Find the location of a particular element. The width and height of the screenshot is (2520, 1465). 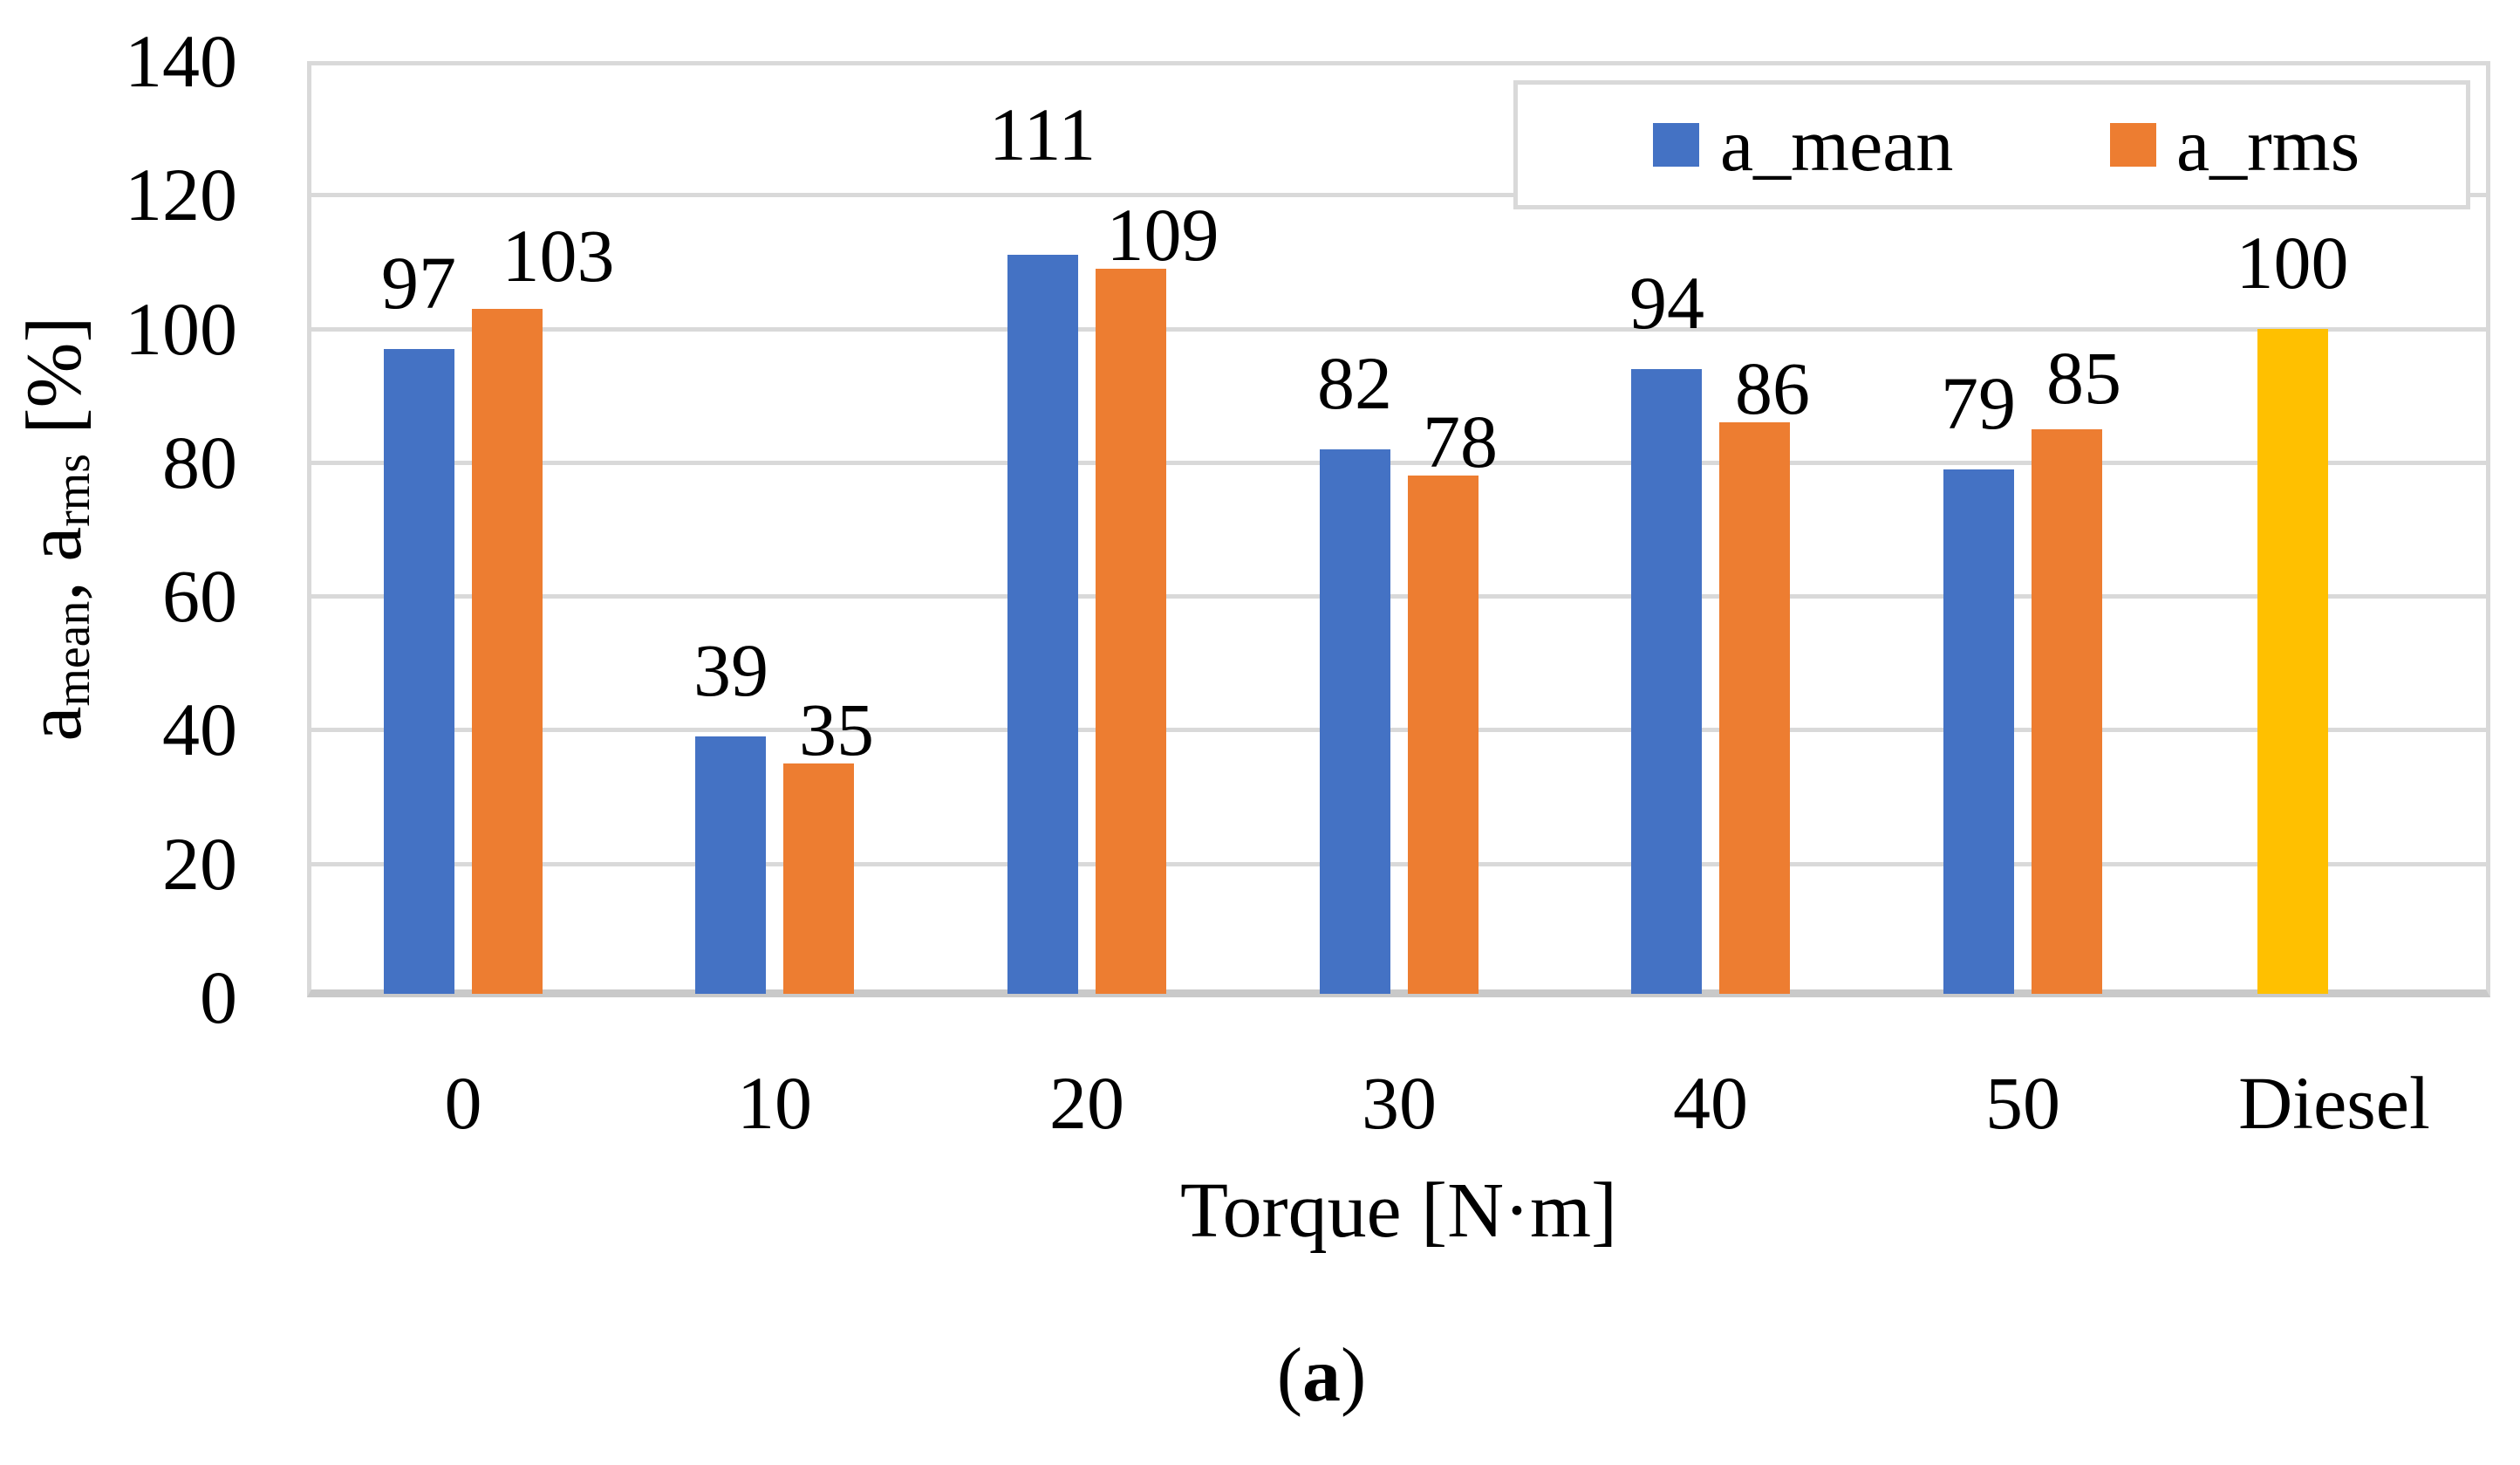

caption-paren-close: ) is located at coordinates (1354, 1375).